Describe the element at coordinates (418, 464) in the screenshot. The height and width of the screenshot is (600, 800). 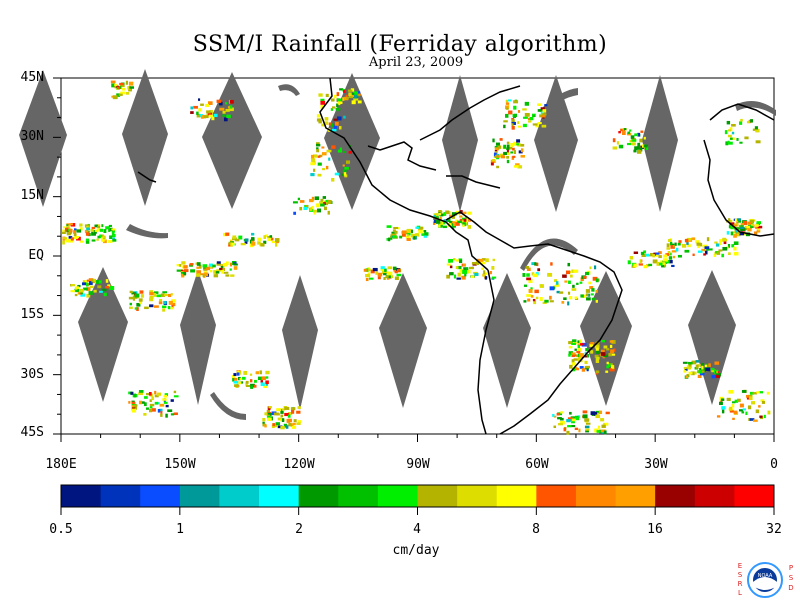
I see `lon-label-90w: 90W` at that location.